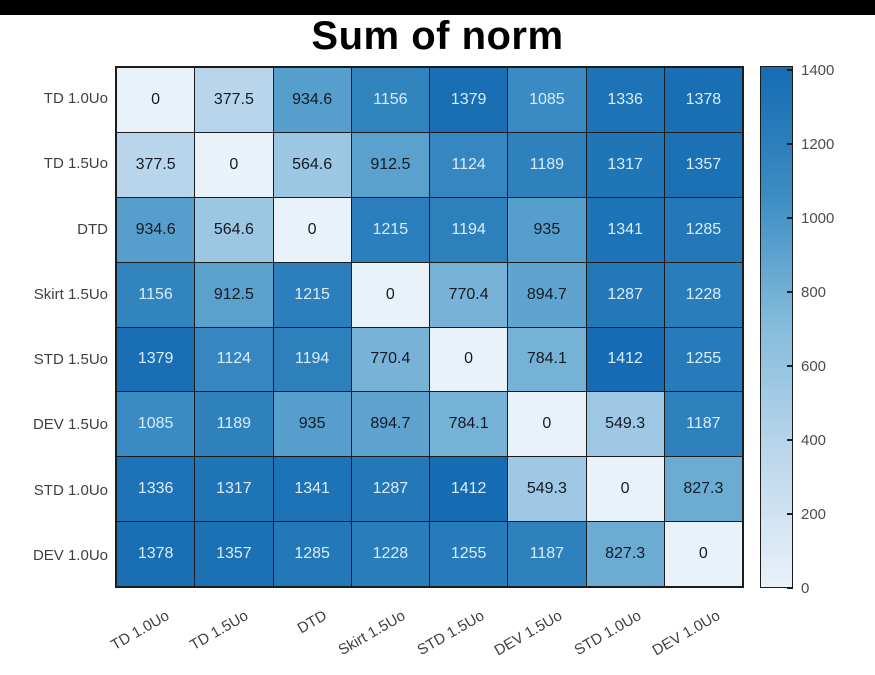 This screenshot has height=675, width=875. I want to click on colorbar-tick-label: 1000, so click(818, 218).